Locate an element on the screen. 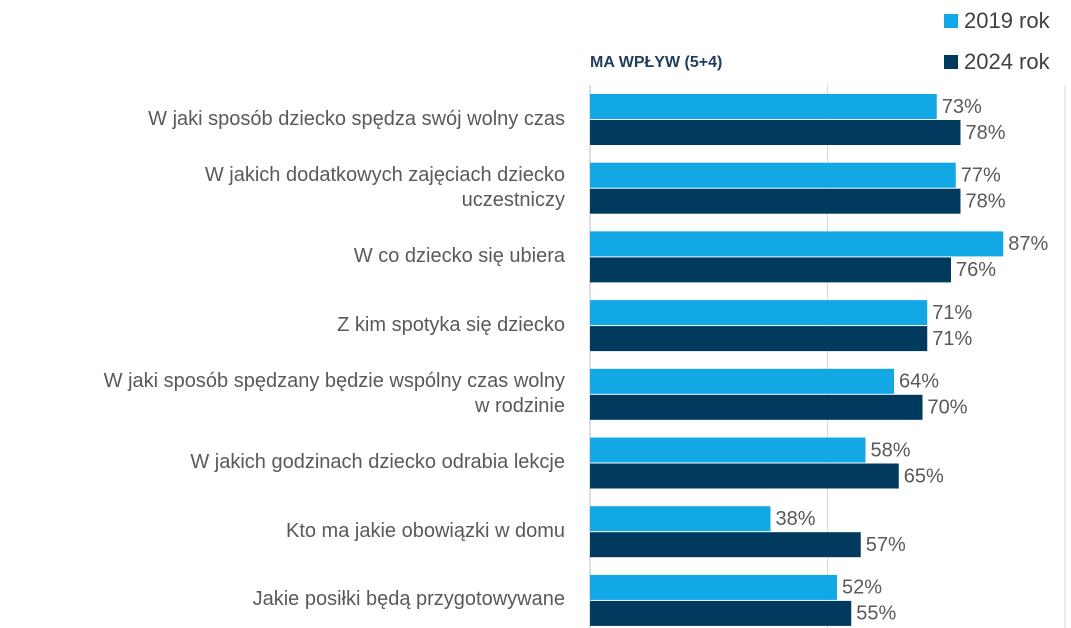 Image resolution: width=1071 pixels, height=628 pixels. value-label: 58% is located at coordinates (891, 450).